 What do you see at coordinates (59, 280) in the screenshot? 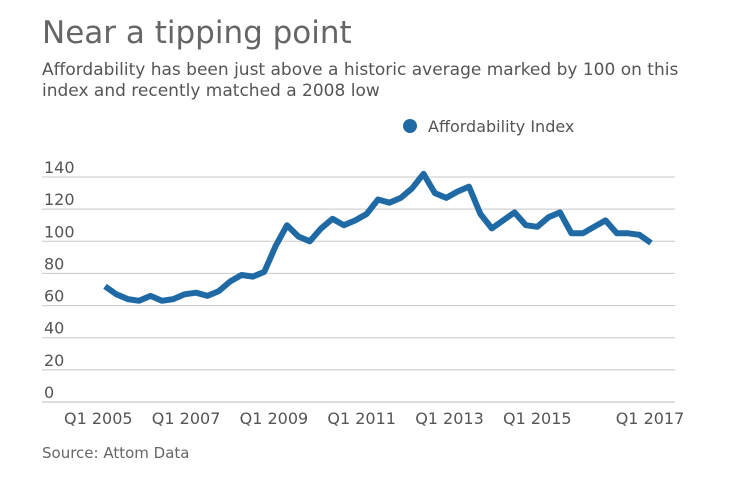
I see `y-axis-ticks: 0 20 40 60 80 100 120 140` at bounding box center [59, 280].